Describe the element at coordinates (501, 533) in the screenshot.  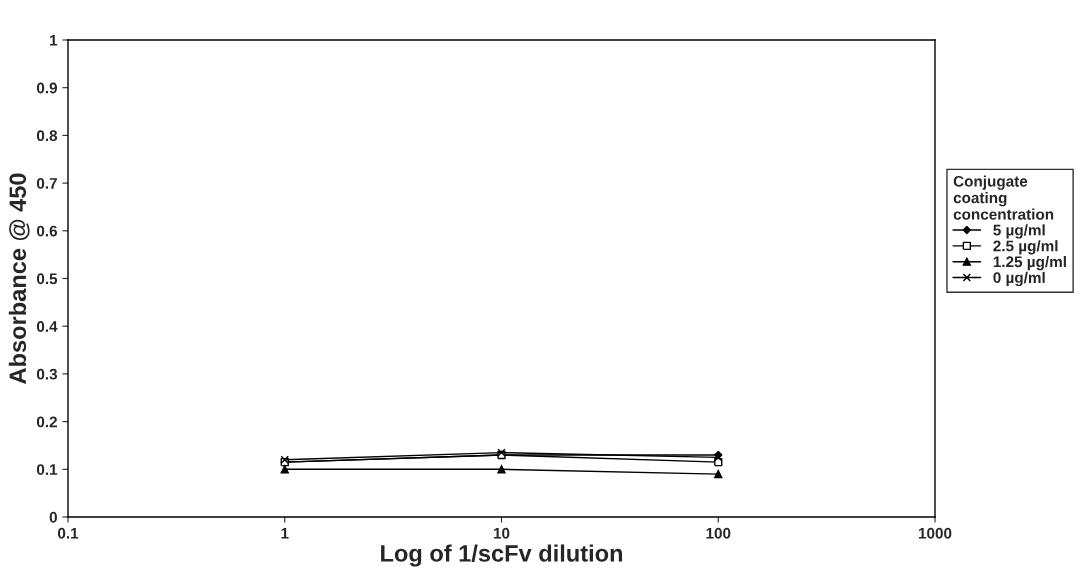
I see `x-tick-label: 10` at that location.